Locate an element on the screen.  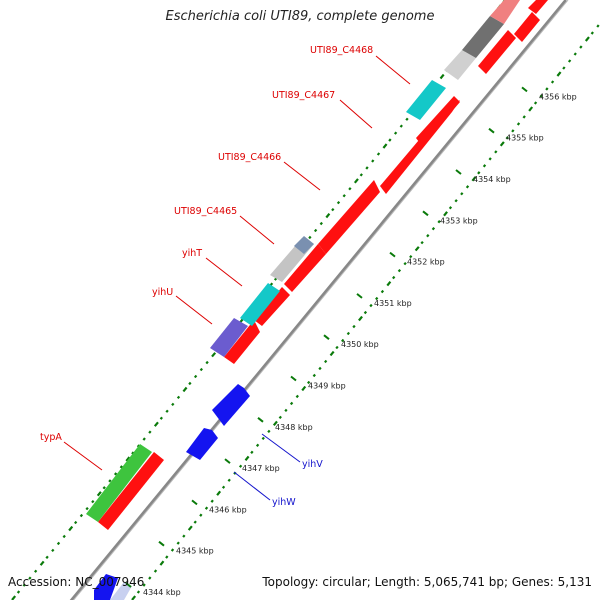
gene-bottom-light is located at coordinates (121, 591).